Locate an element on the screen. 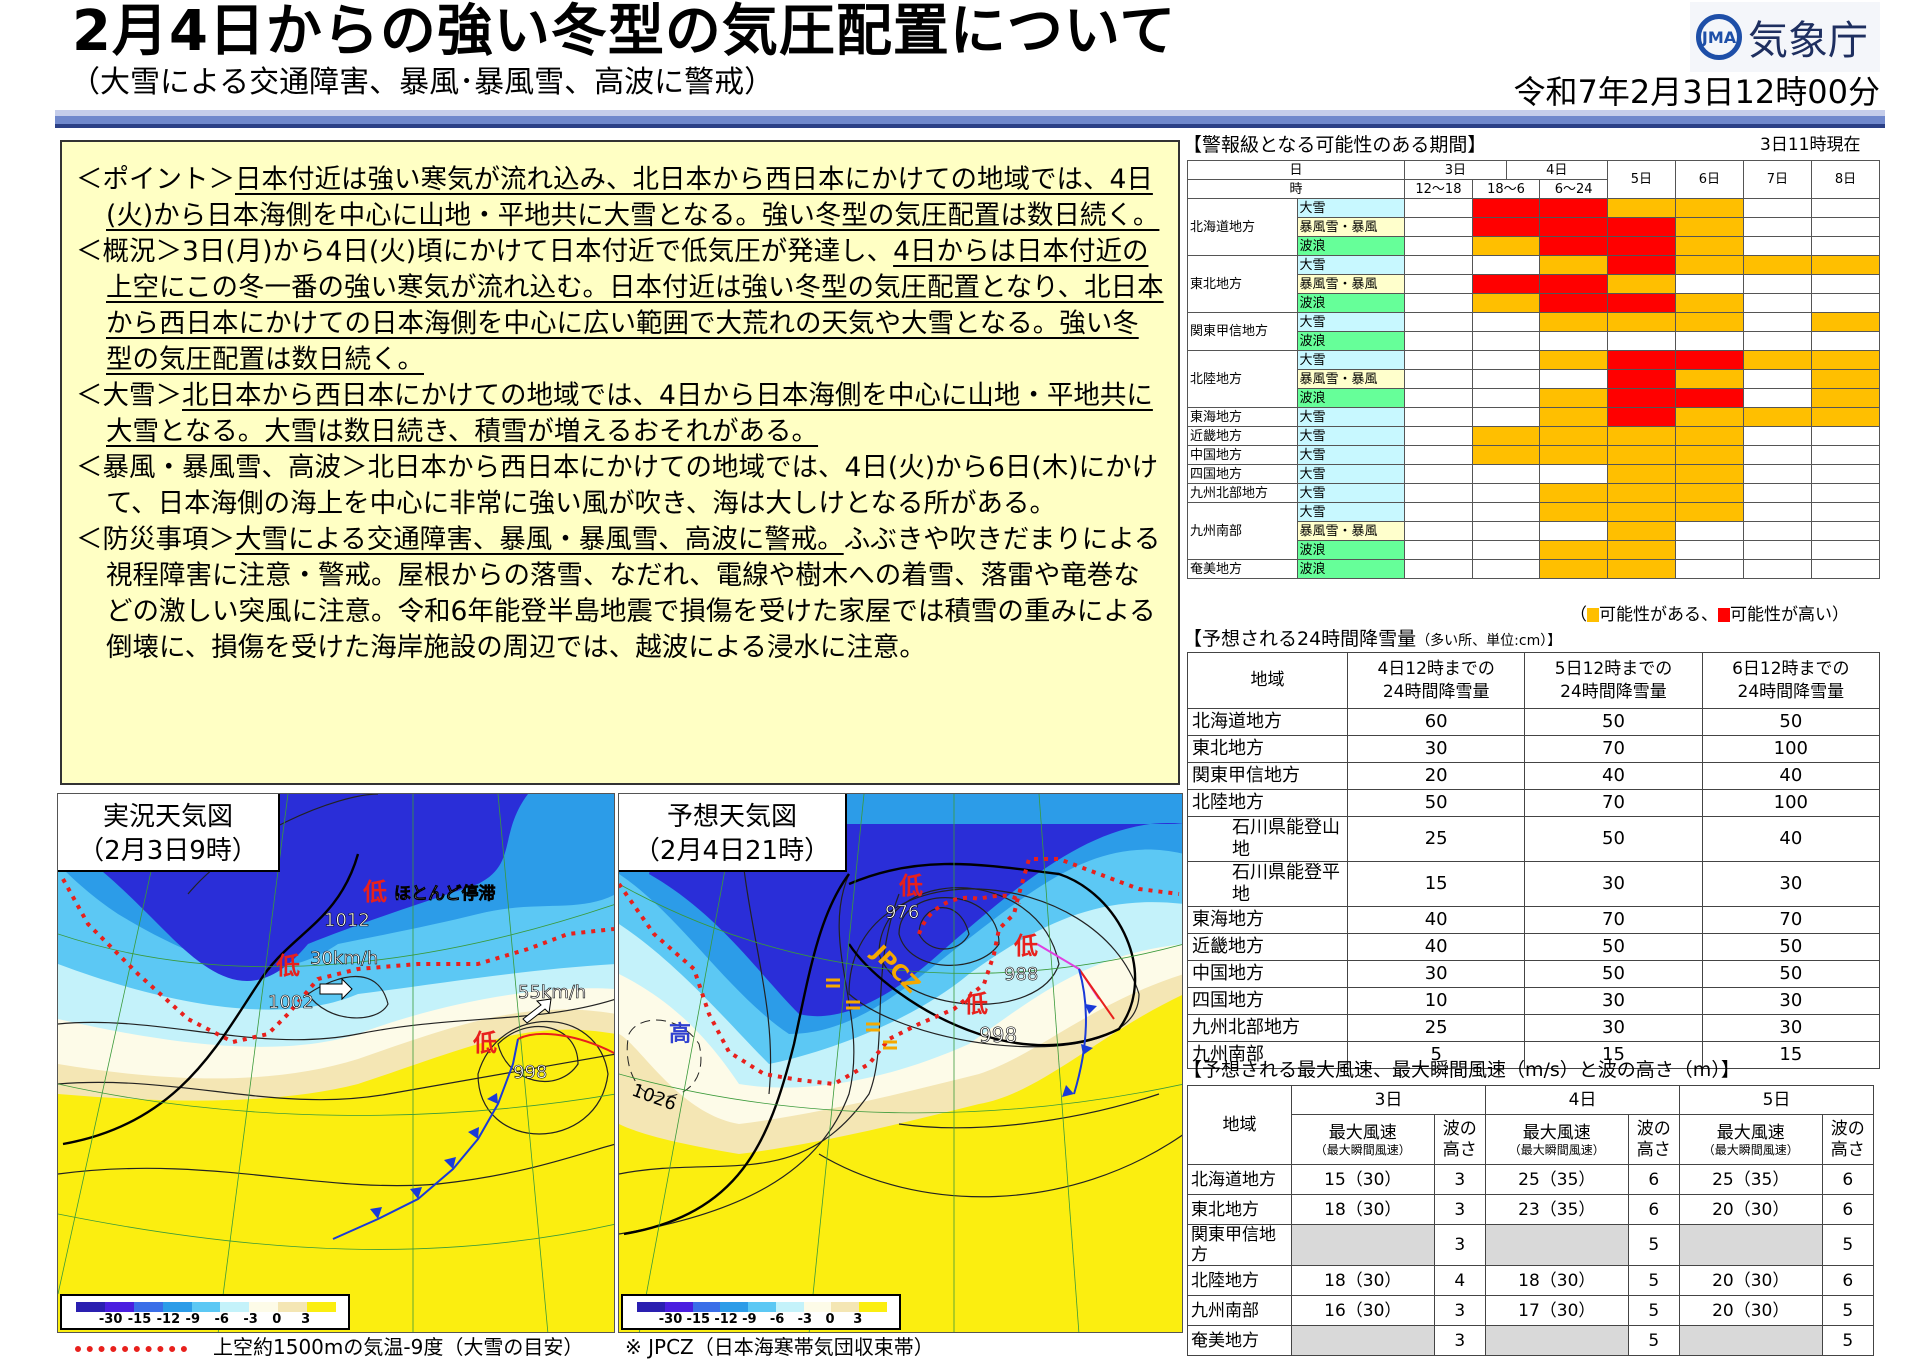 The image size is (1920, 1359). wave-height-value: 6 is located at coordinates (1848, 1280).